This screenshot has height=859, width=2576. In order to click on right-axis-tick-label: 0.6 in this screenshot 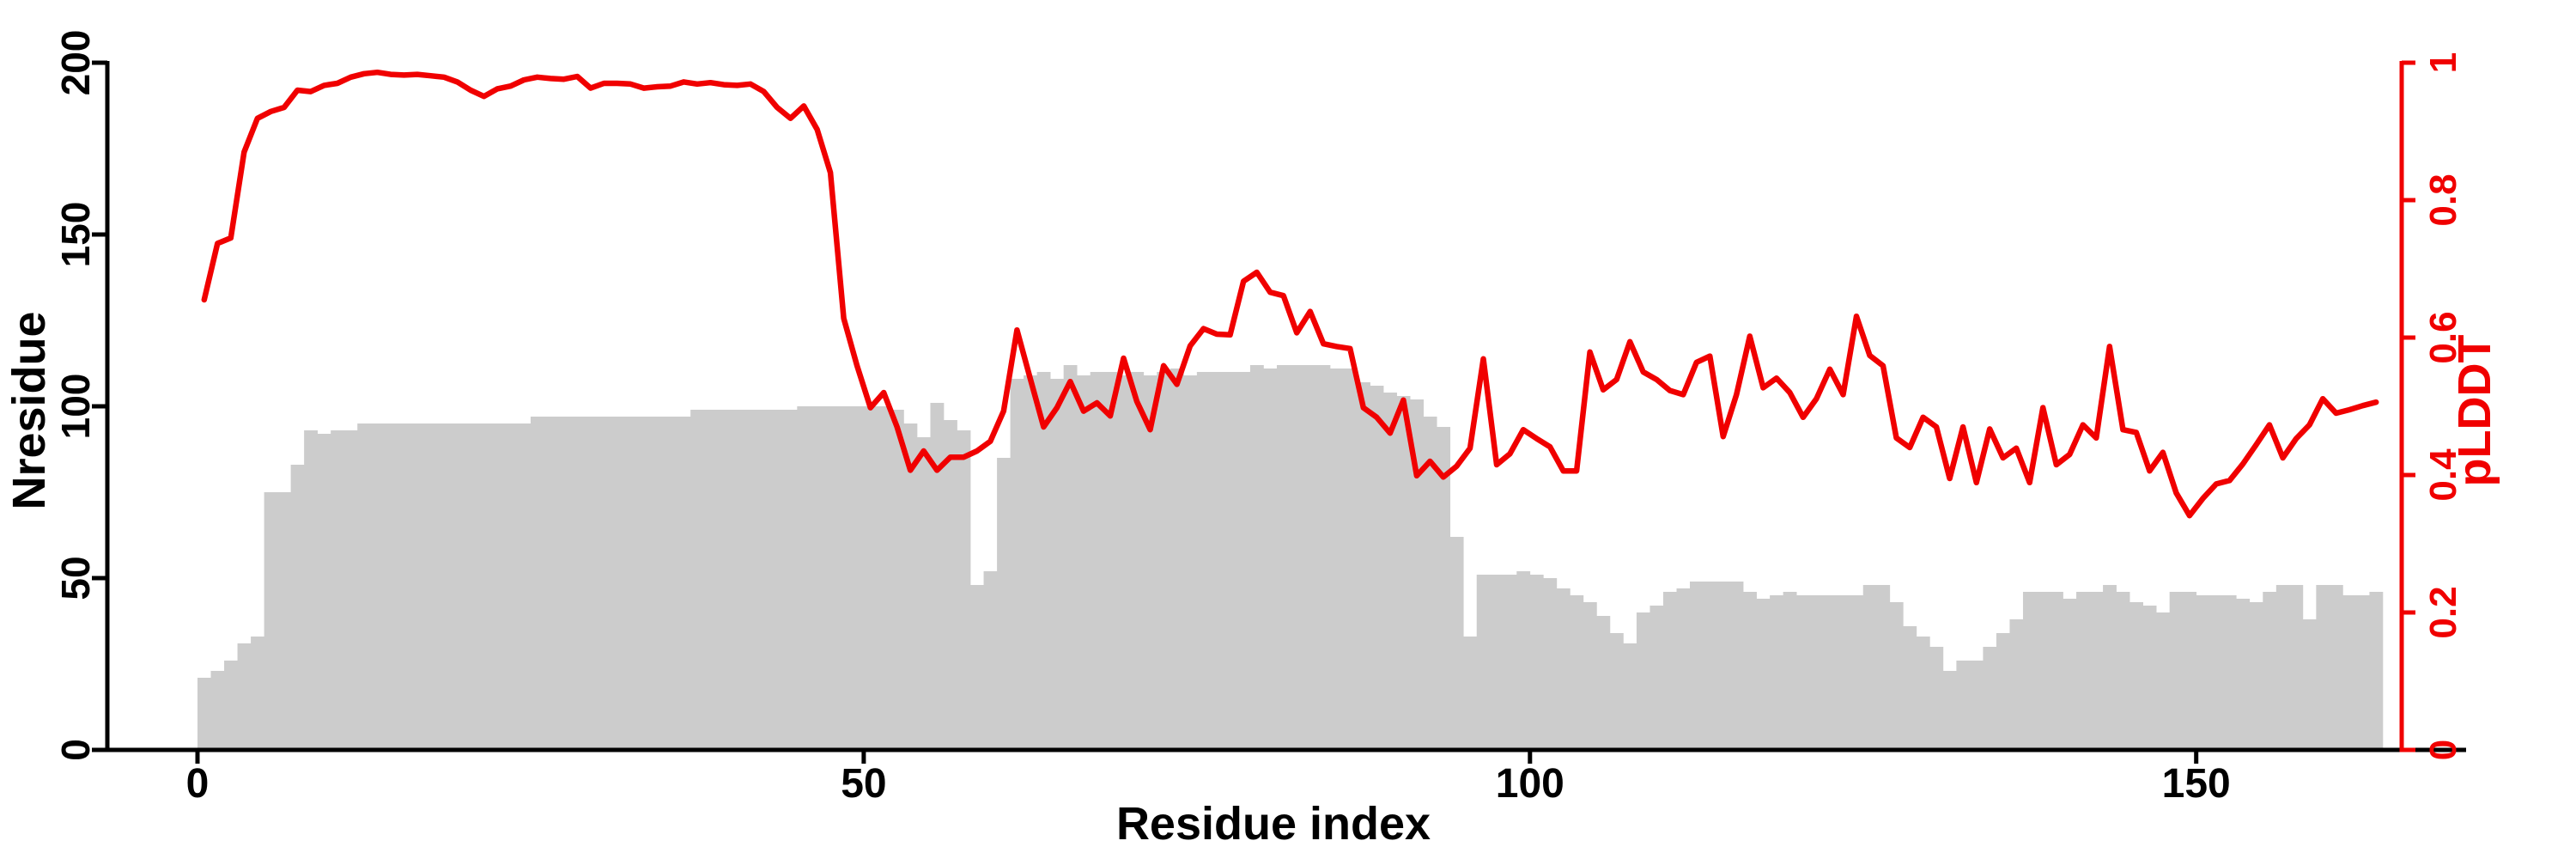, I will do `click(2443, 337)`.